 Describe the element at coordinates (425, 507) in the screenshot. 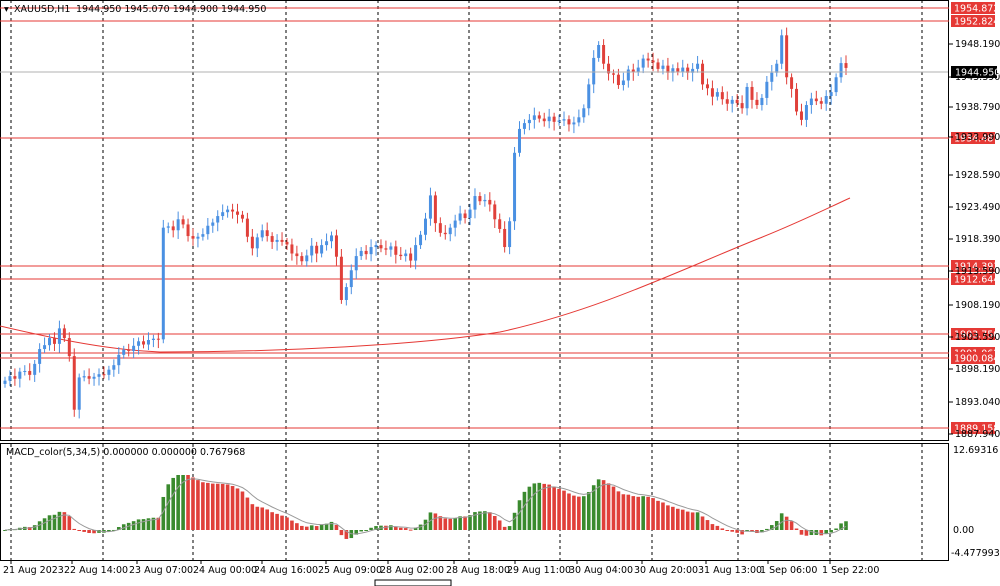

I see `macd-histogram` at that location.